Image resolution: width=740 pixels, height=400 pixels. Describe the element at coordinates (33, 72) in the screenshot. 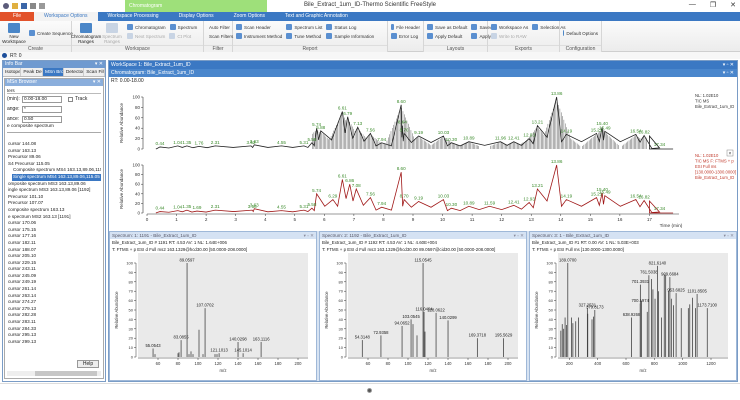

I see `tab-peak-detection: Peak Det` at that location.